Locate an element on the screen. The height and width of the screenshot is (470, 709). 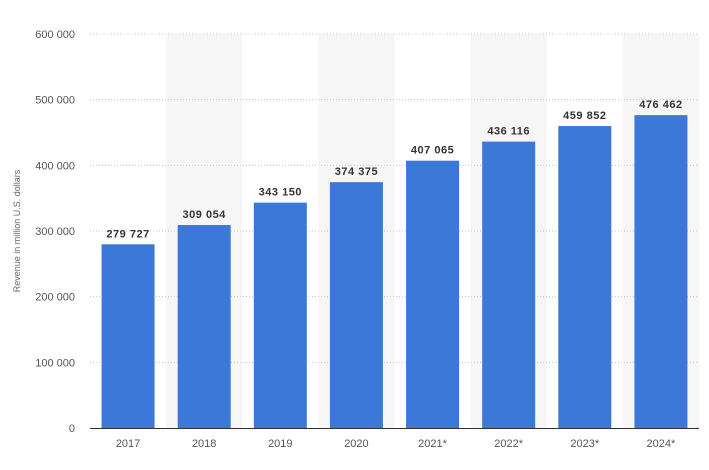
data-label: 459 852 is located at coordinates (584, 116).